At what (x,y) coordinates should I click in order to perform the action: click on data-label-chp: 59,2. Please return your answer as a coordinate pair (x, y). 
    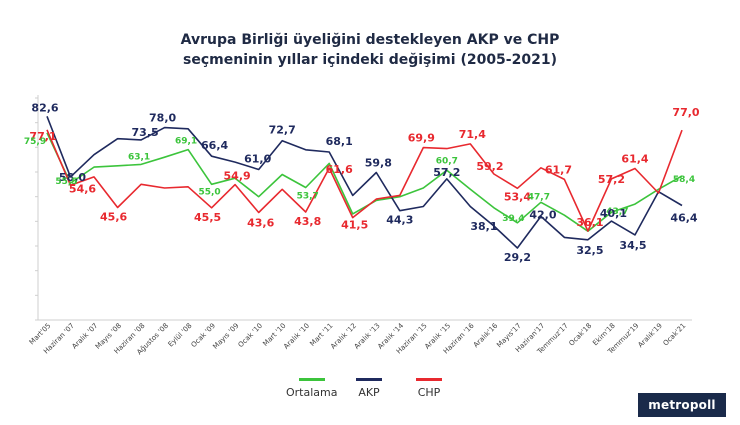
    Looking at the image, I should click on (489, 166).